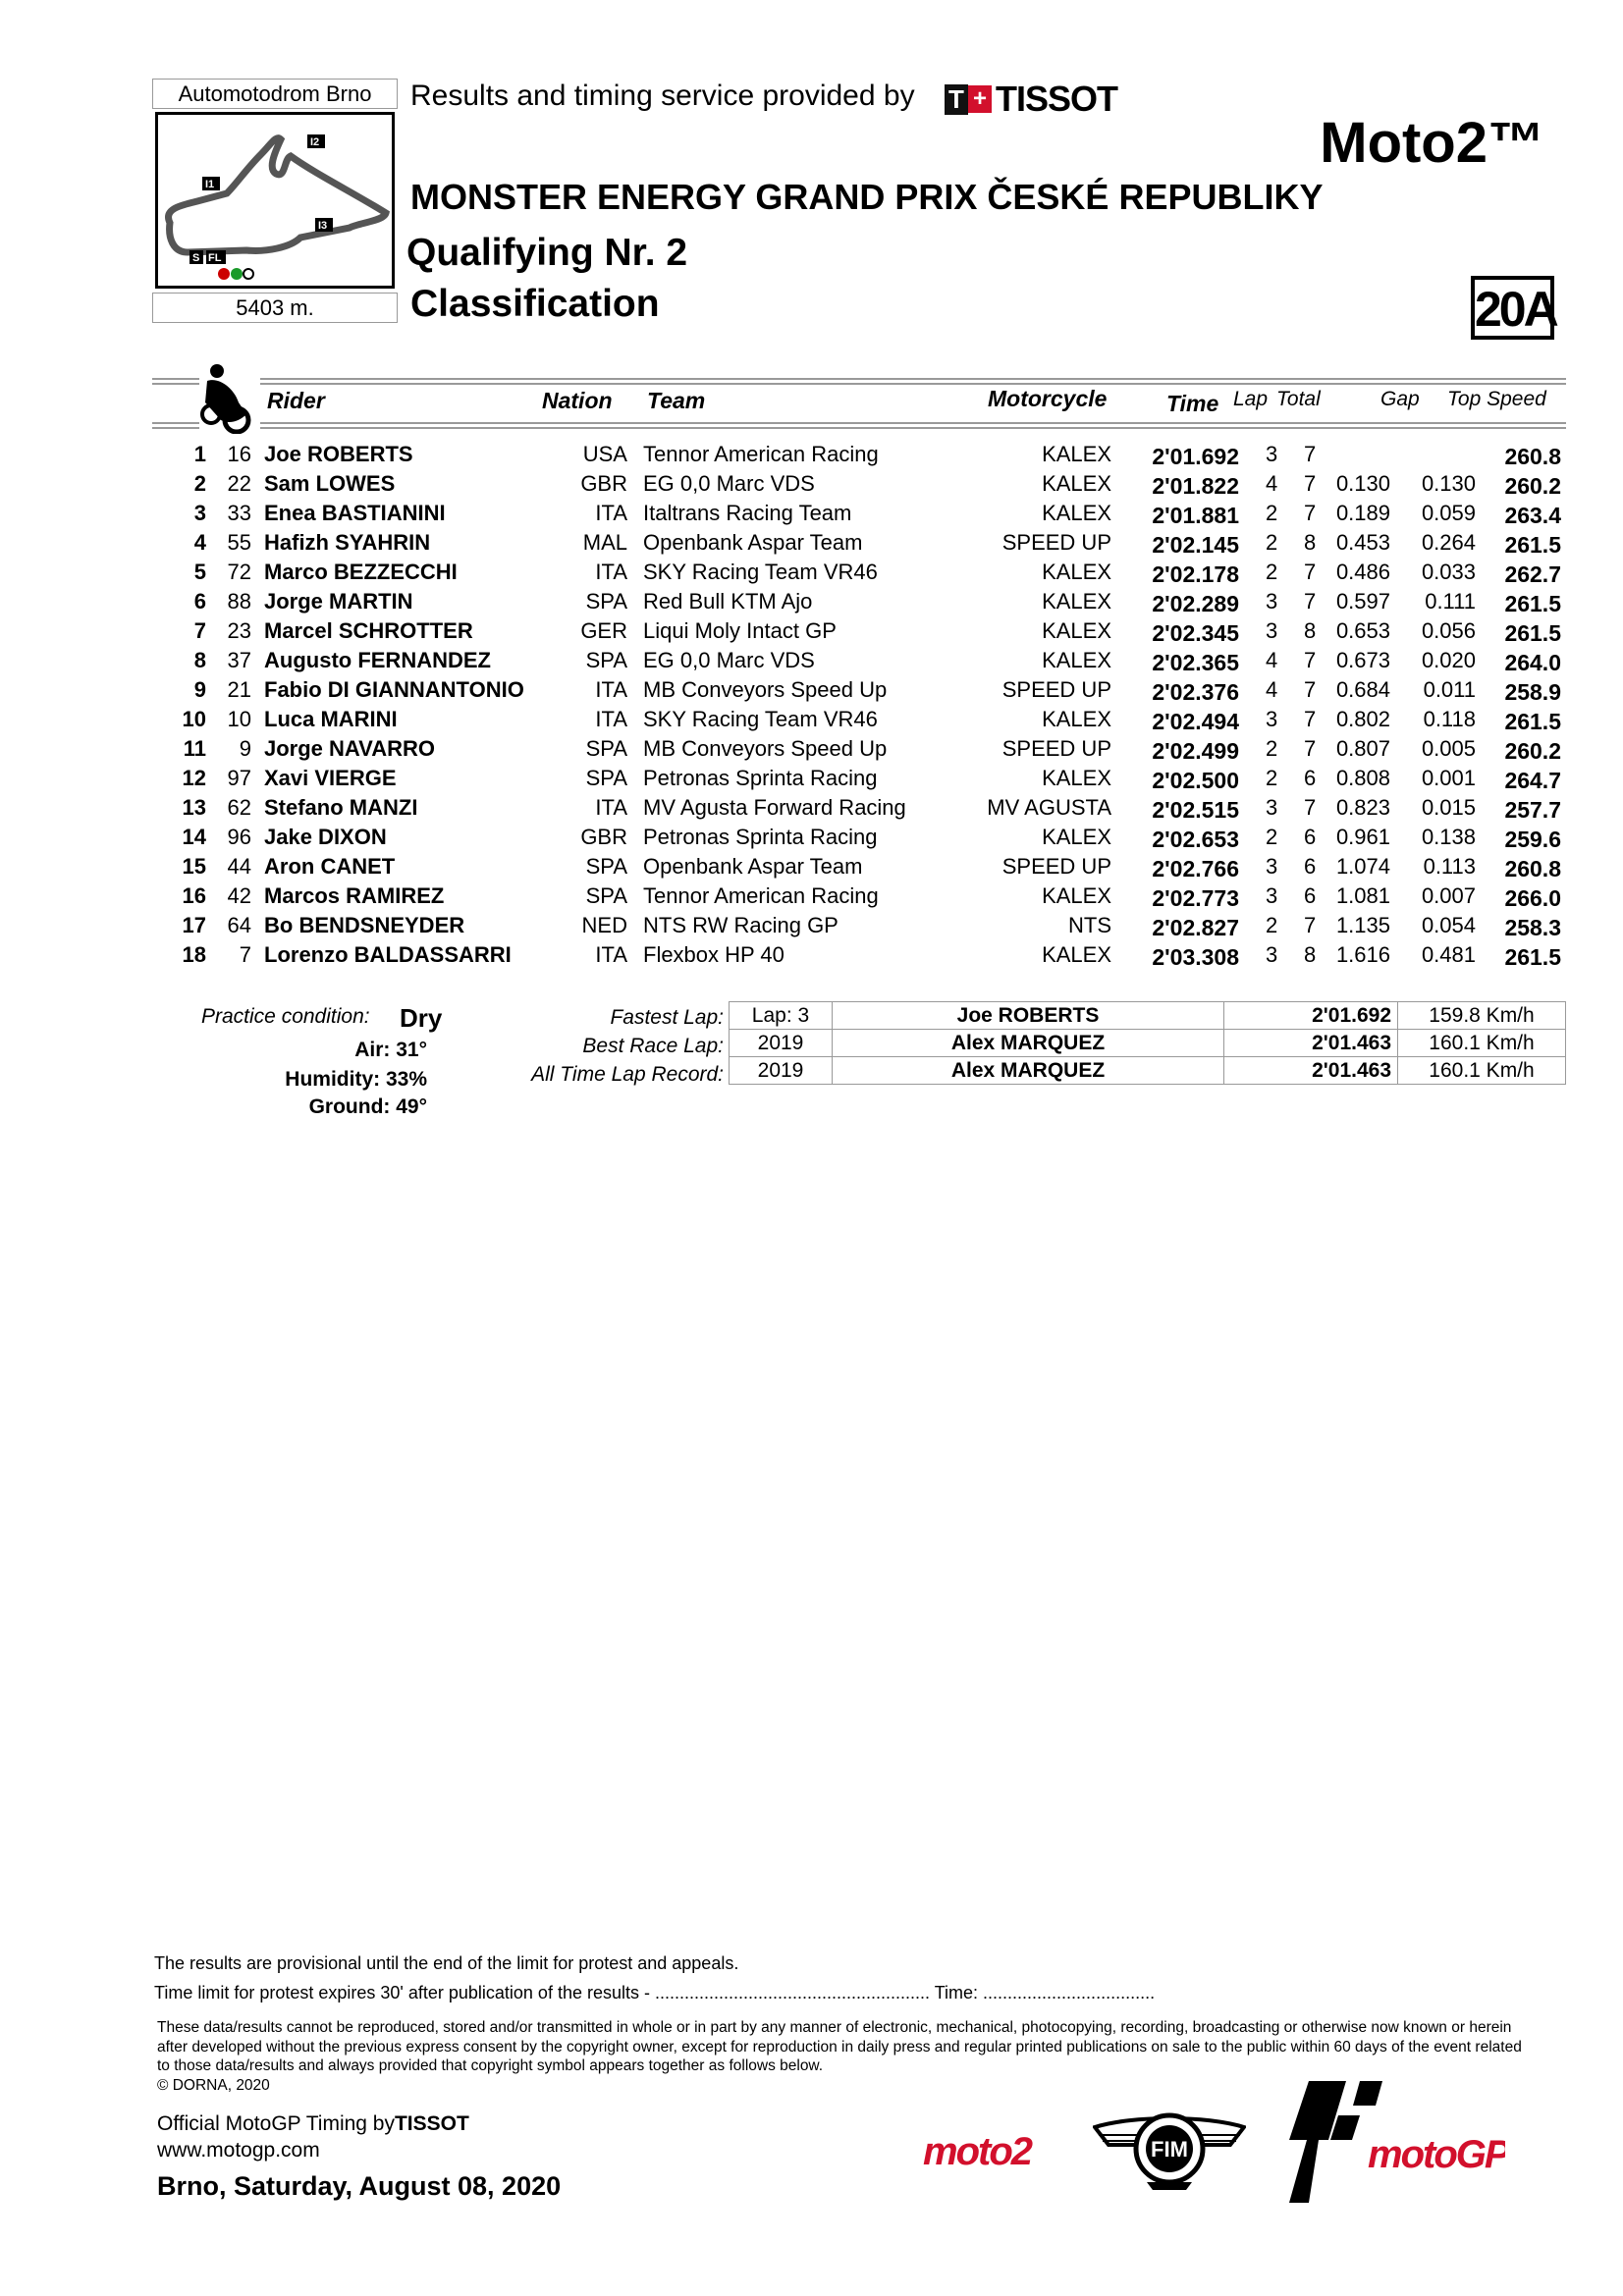 Image resolution: width=1623 pixels, height=2296 pixels. What do you see at coordinates (200, 542) in the screenshot?
I see `classification-position: 4` at bounding box center [200, 542].